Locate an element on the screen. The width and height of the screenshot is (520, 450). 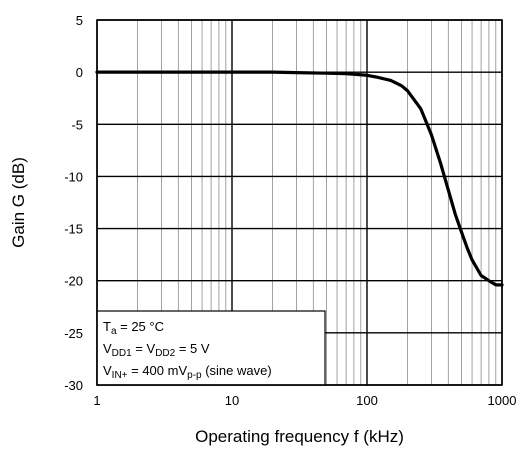
annotation-frame is located at coordinates (211, 348).